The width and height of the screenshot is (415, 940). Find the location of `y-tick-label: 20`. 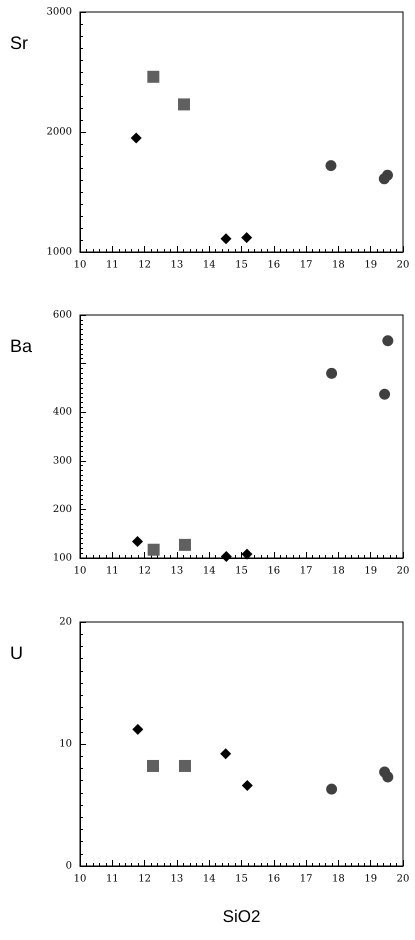

y-tick-label: 20 is located at coordinates (65, 622).